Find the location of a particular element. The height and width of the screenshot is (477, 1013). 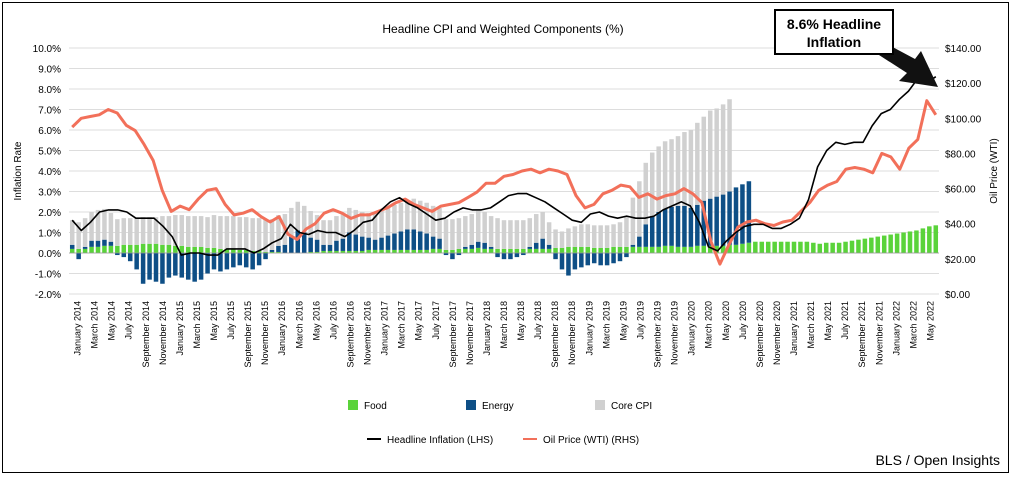

x-tick-label: November 2018 is located at coordinates (572, 333).